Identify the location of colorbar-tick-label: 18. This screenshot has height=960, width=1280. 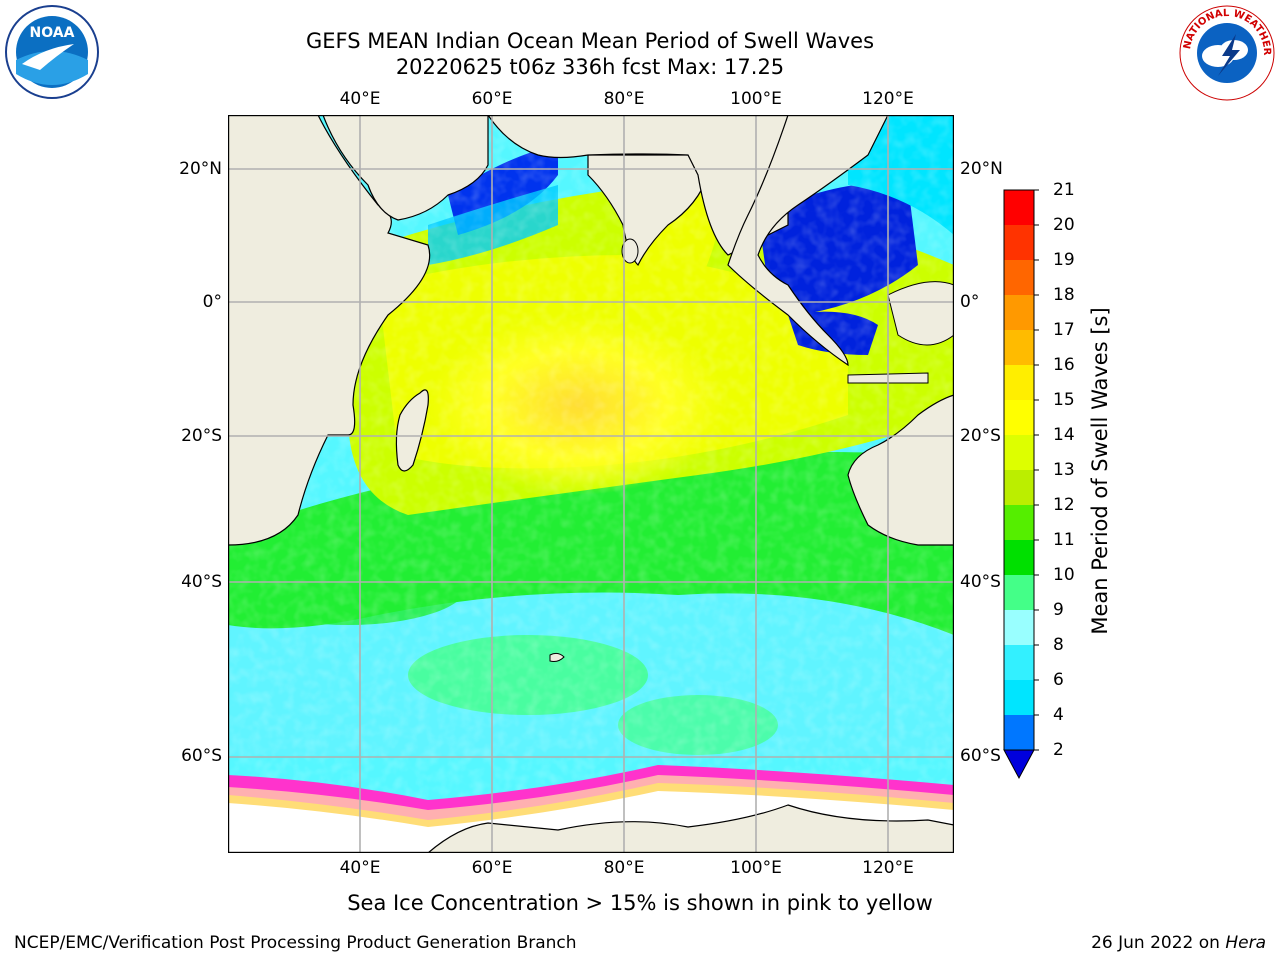
(1064, 295).